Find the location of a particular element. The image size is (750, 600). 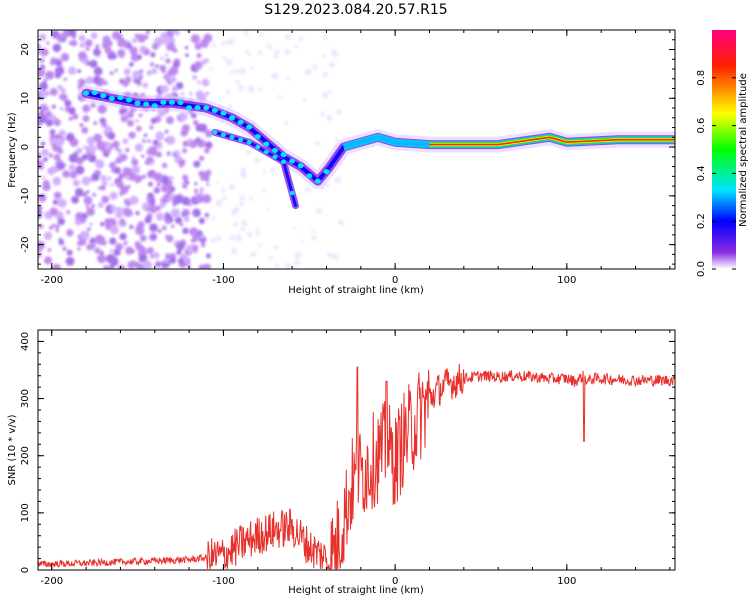

x-tick-label: 100 is located at coordinates (566, 280).